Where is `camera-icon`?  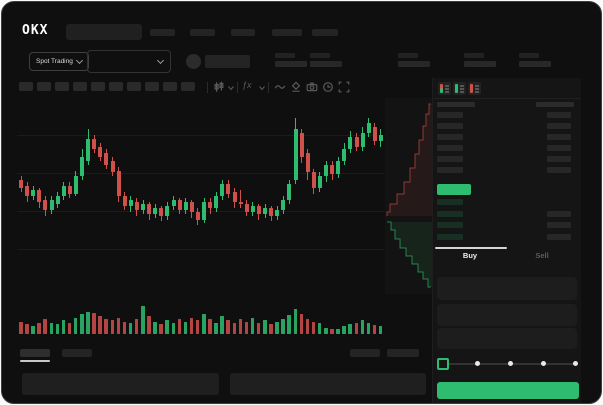 camera-icon is located at coordinates (312, 87).